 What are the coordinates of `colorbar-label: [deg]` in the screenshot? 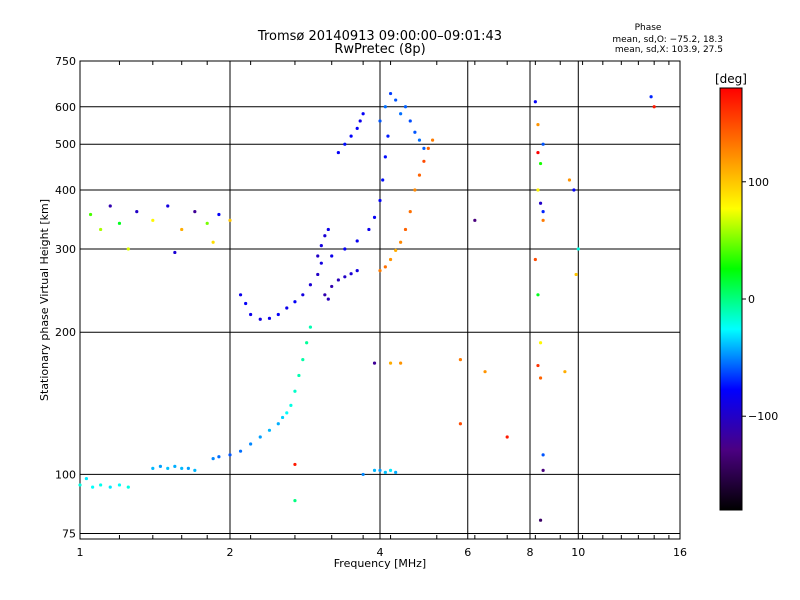 It's located at (731, 79).